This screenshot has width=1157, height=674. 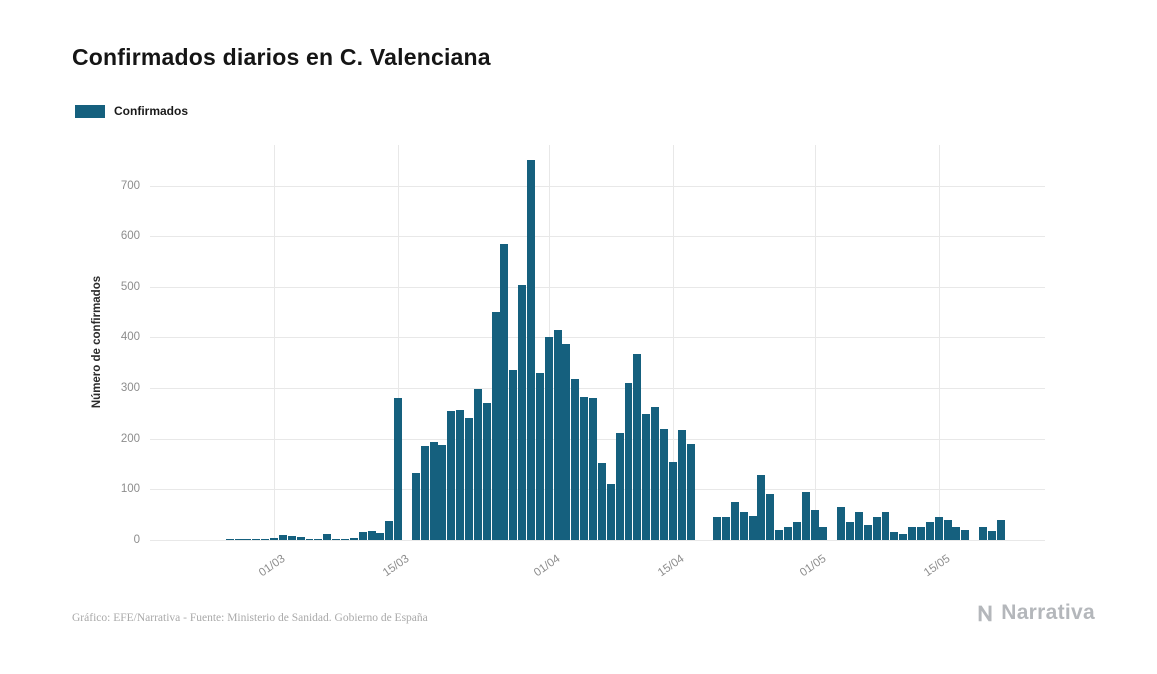 I want to click on x-tick-label: 01/04, so click(x=547, y=566).